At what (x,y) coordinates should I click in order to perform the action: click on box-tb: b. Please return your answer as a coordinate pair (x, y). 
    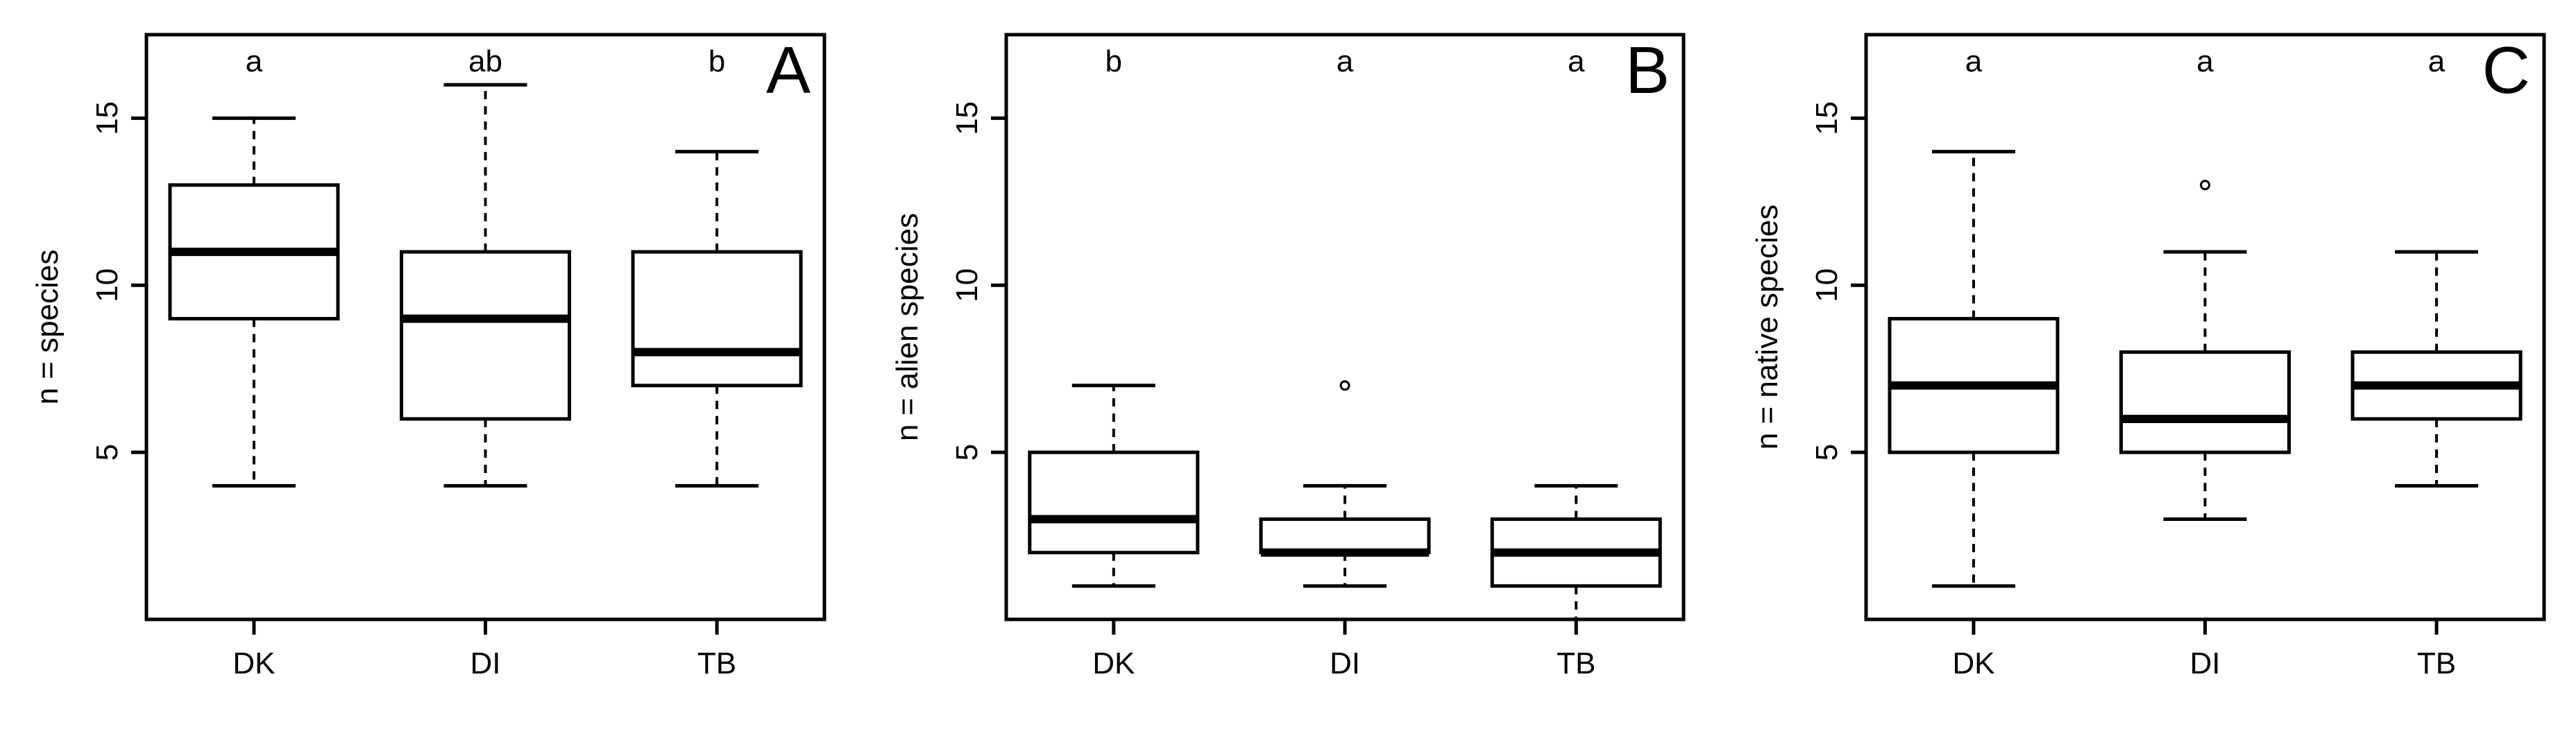
    Looking at the image, I should click on (717, 266).